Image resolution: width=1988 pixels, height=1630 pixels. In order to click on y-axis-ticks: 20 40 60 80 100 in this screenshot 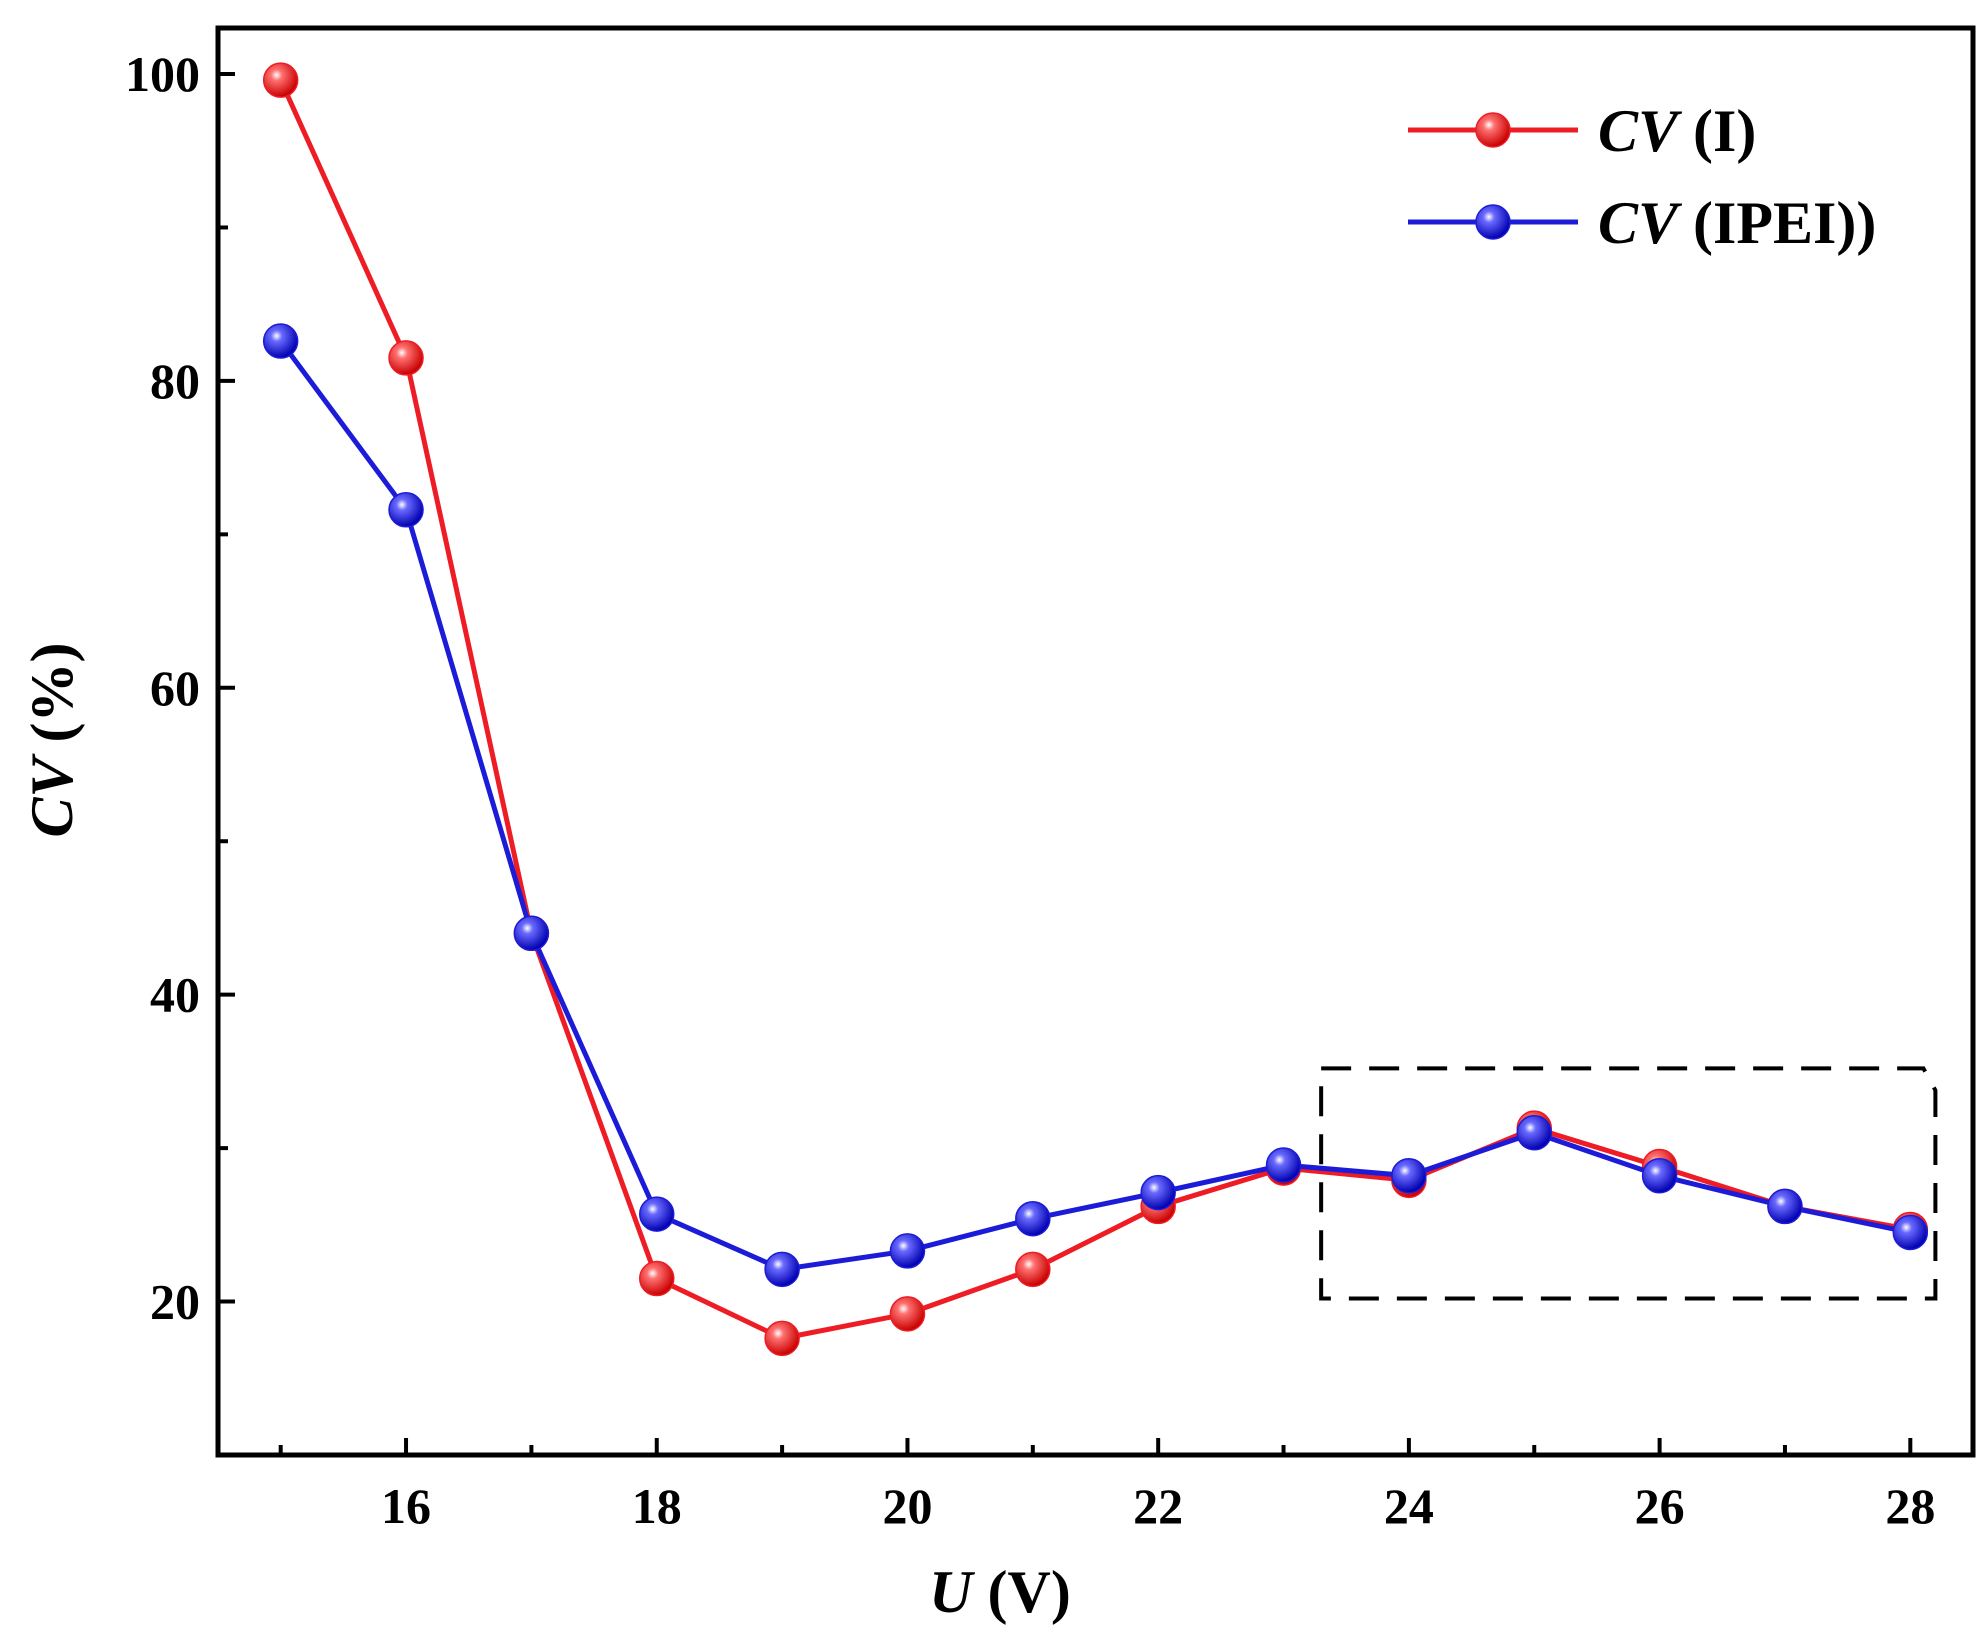, I will do `click(180, 688)`.